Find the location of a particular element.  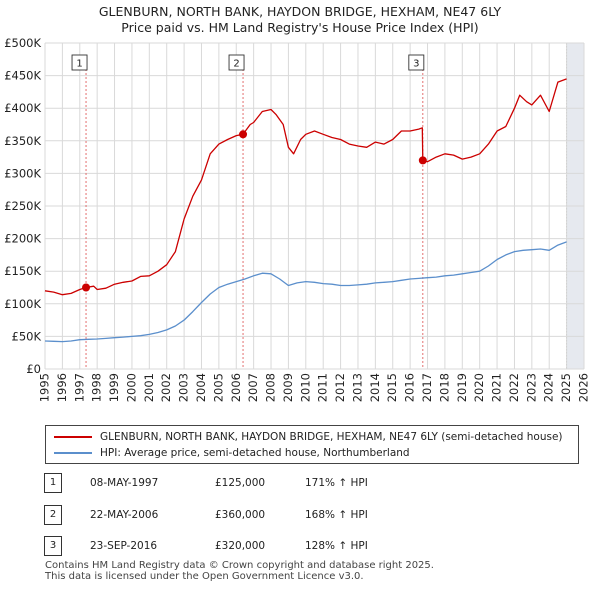

x-tick-label: 1999 is located at coordinates (114, 387).